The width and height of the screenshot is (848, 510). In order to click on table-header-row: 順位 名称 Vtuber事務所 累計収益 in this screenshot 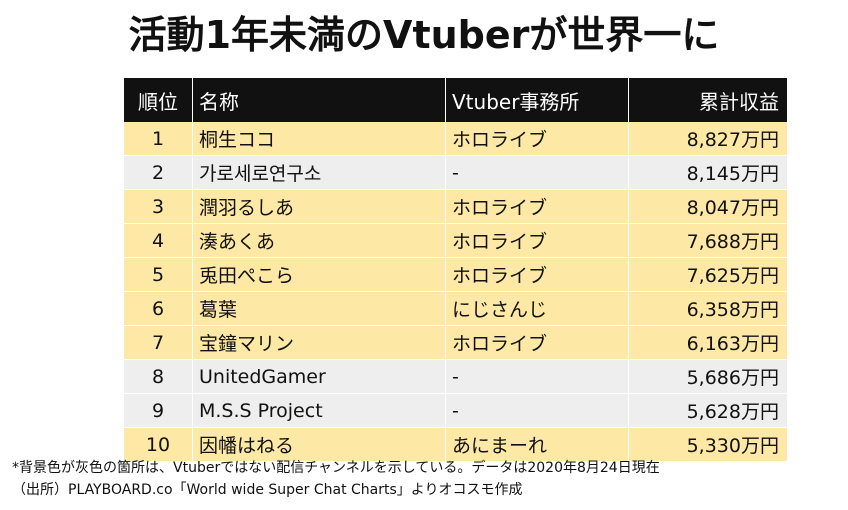, I will do `click(456, 100)`.